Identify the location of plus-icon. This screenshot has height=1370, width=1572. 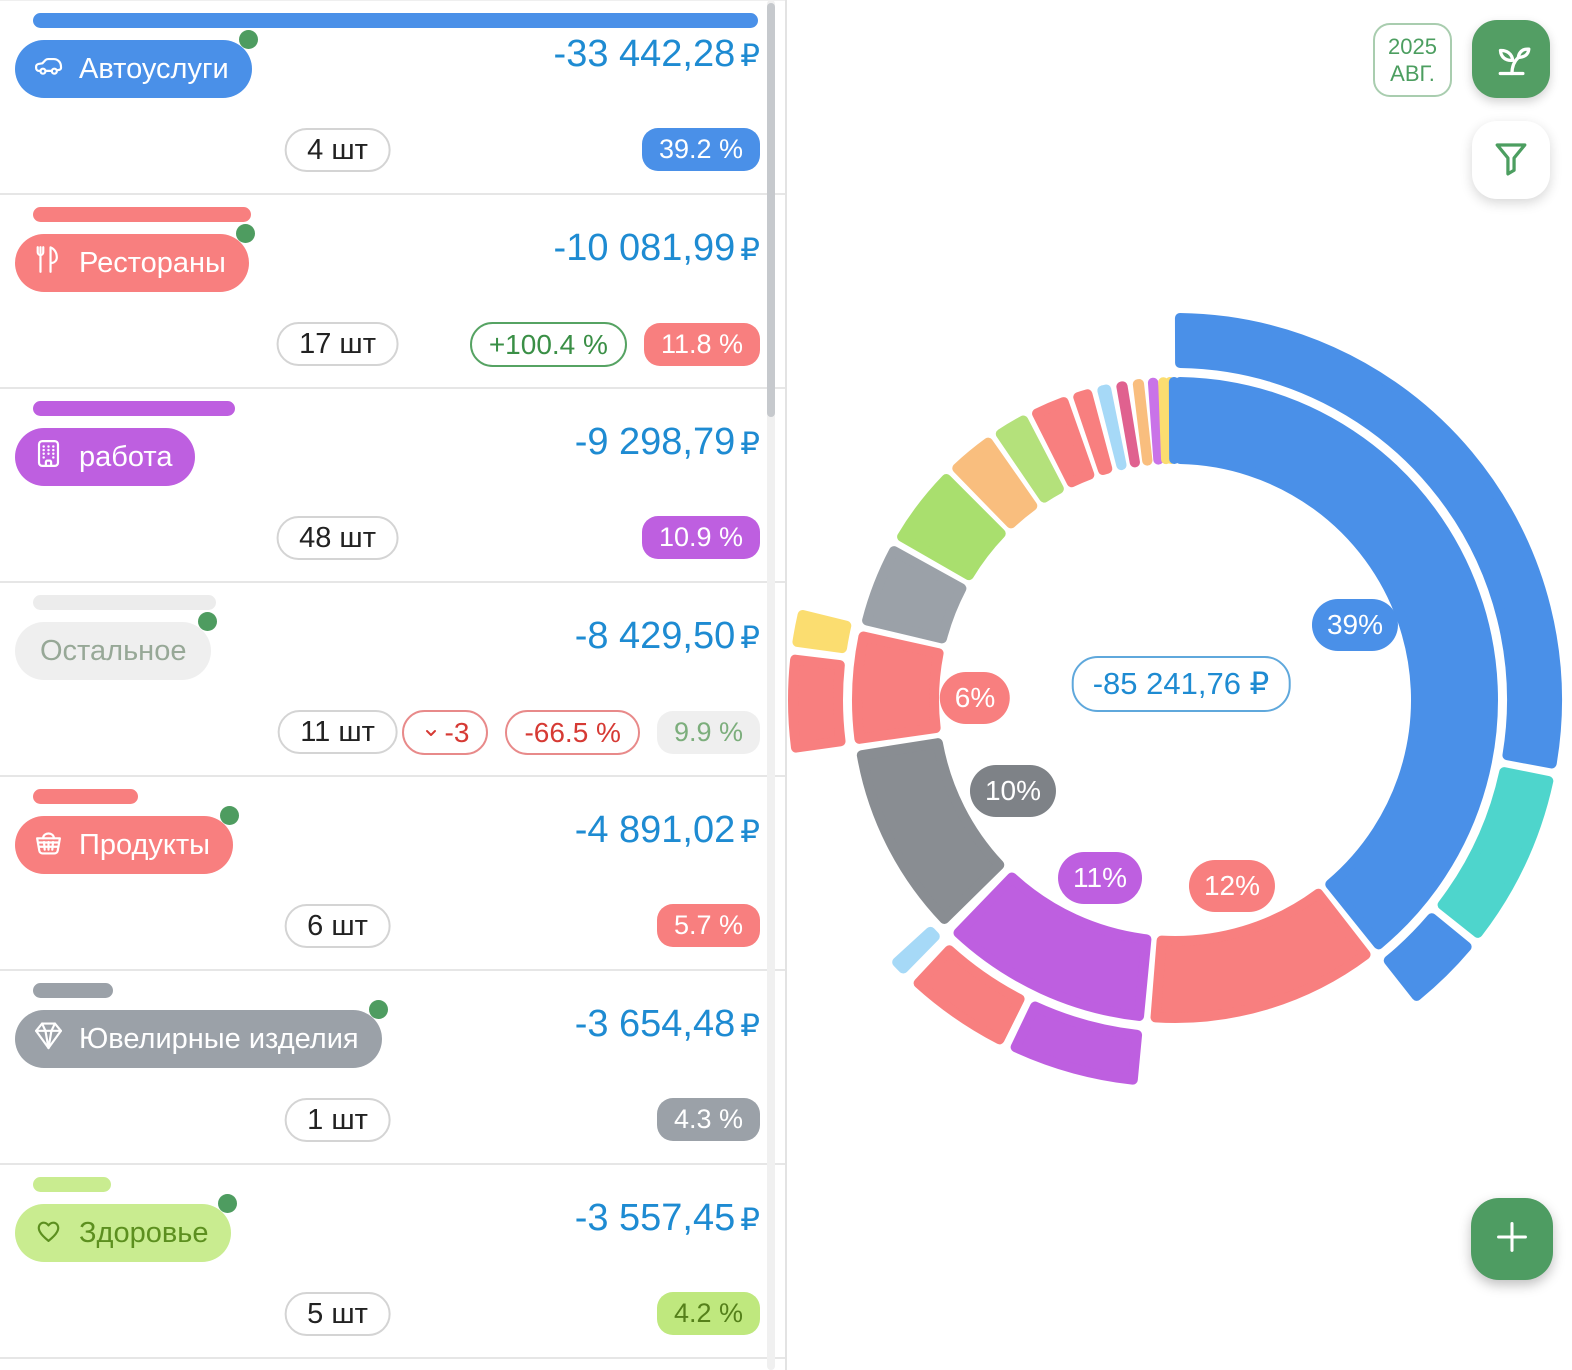
(1512, 1239).